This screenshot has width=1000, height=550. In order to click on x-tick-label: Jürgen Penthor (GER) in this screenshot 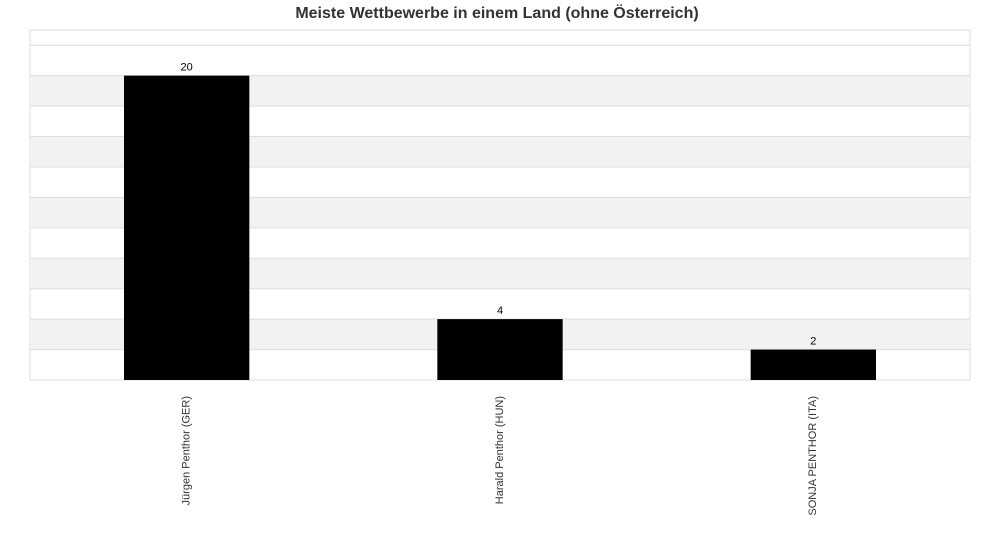, I will do `click(187, 450)`.